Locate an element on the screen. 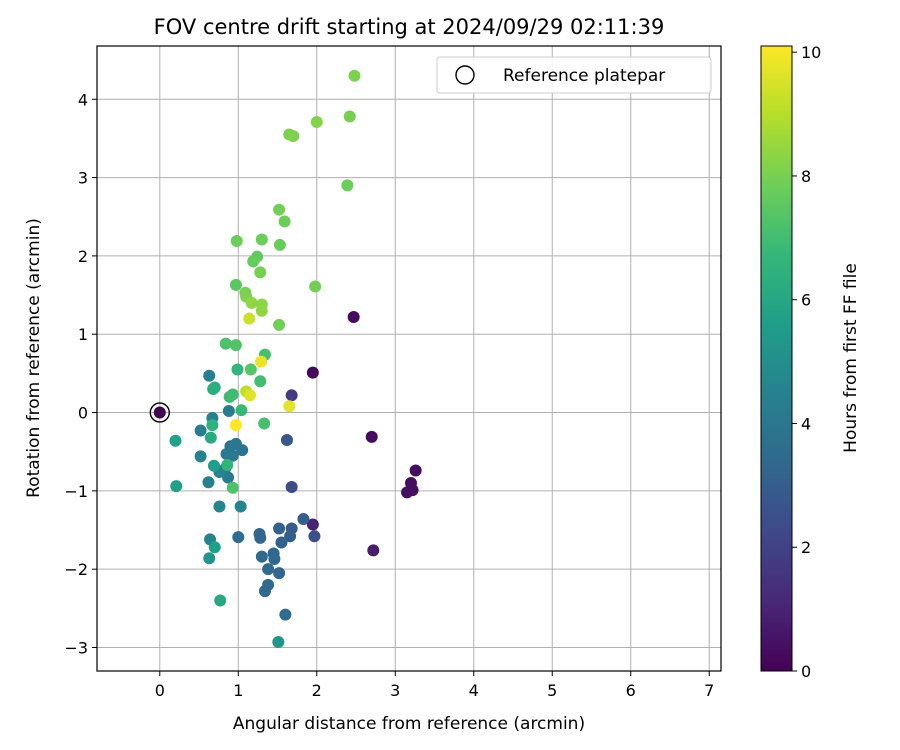 Image resolution: width=900 pixels, height=750 pixels. x-tick-label: 1 is located at coordinates (238, 690).